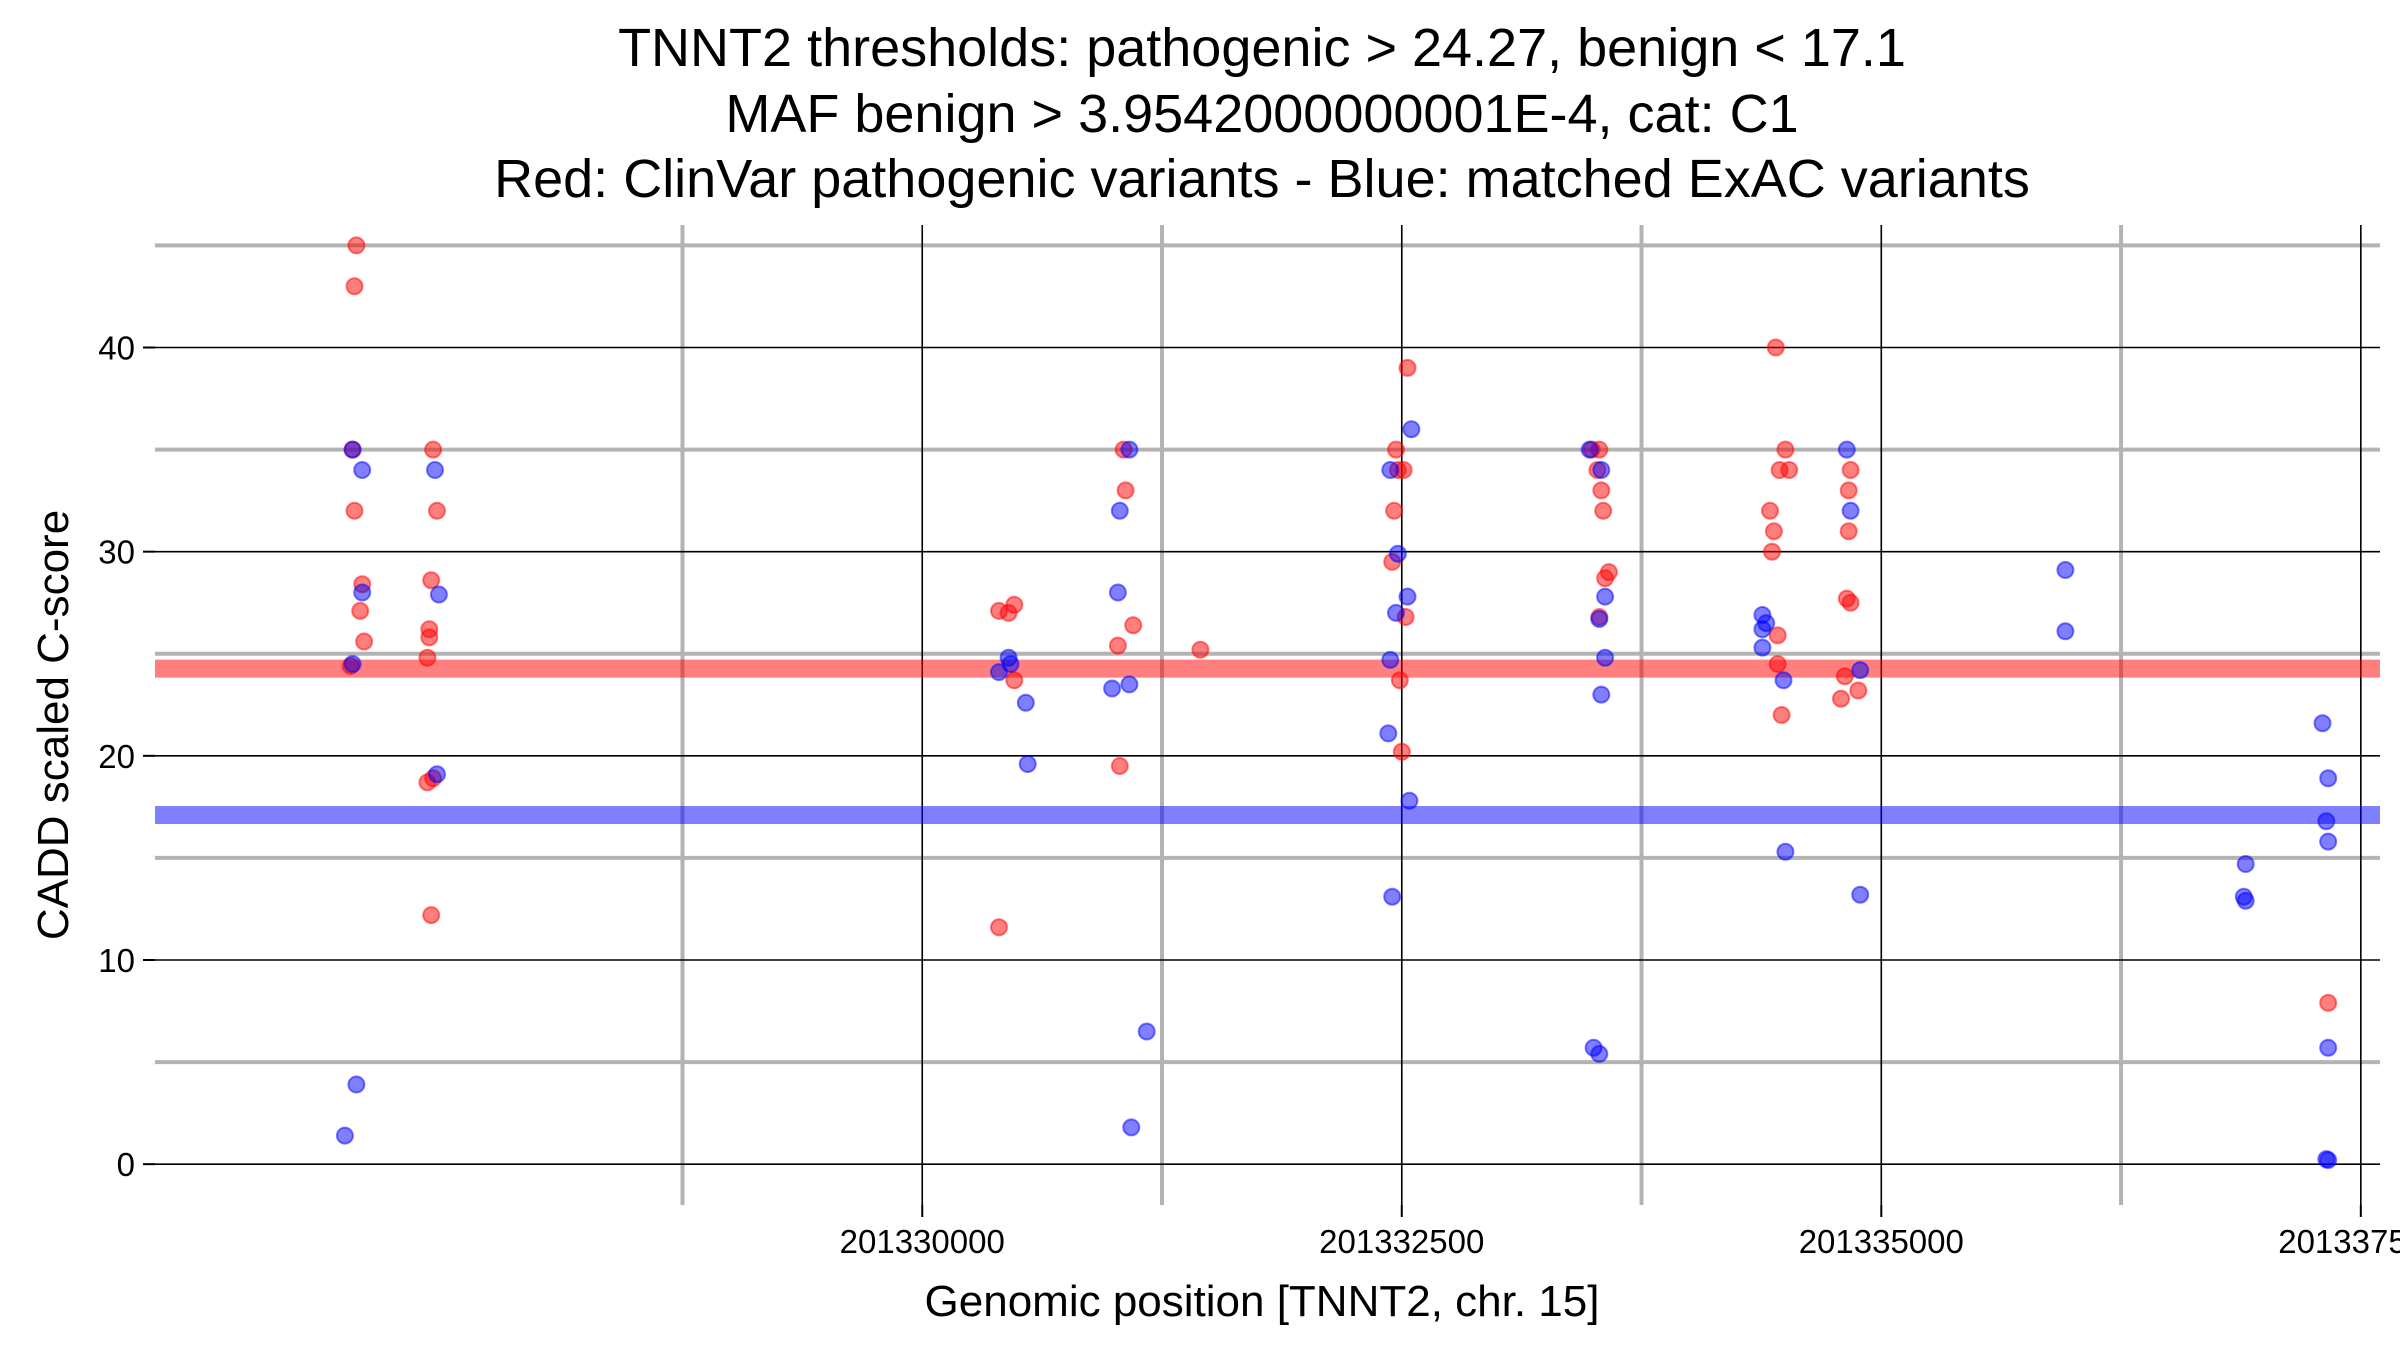 The image size is (2400, 1350). I want to click on title-line-2: MAF benign > 3.9542000000001E-4, cat: C1, so click(1261, 114).